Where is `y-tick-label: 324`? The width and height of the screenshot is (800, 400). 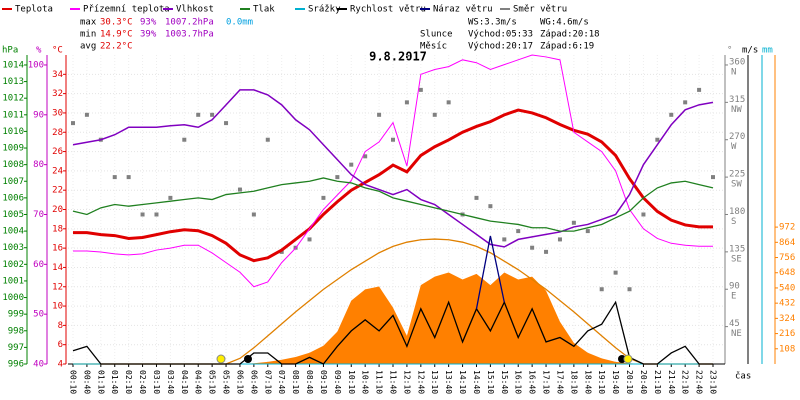
y-tick-label: 324 is located at coordinates (787, 319).